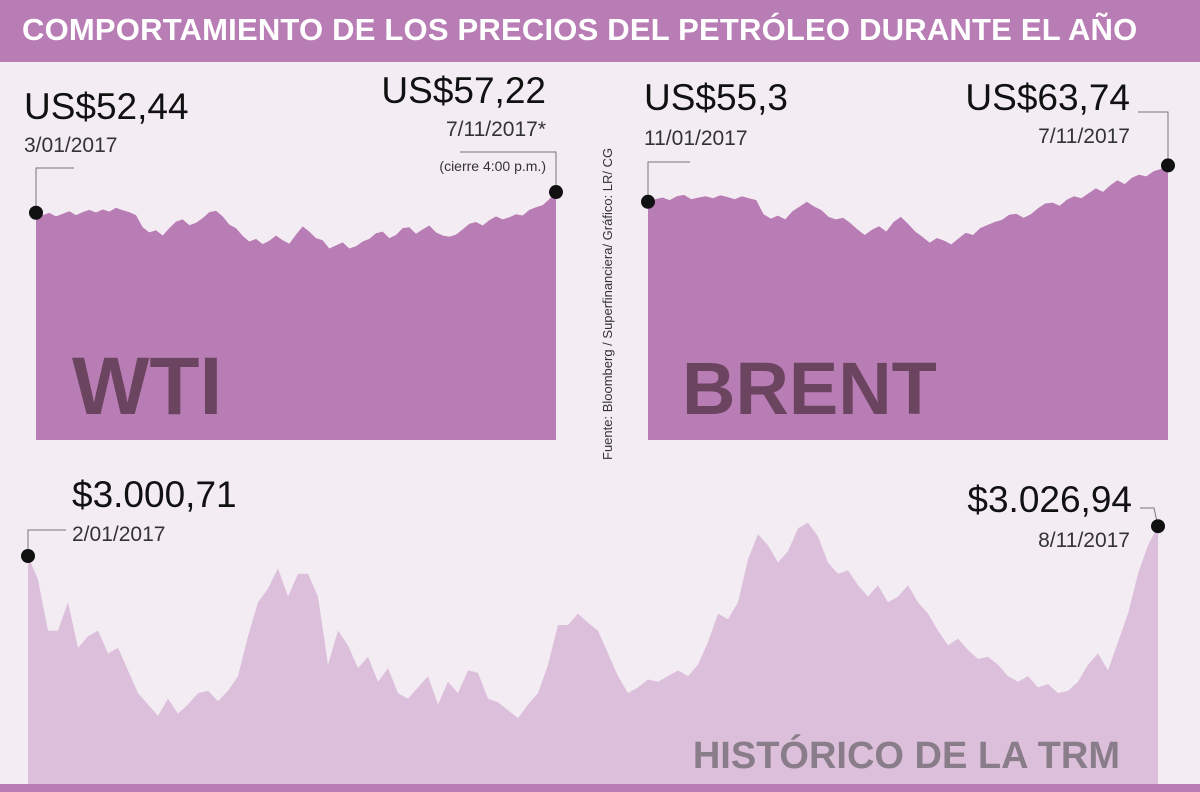 This screenshot has width=1200, height=792. Describe the element at coordinates (118, 534) in the screenshot. I see `trm-start-date: 2/01/2017` at that location.